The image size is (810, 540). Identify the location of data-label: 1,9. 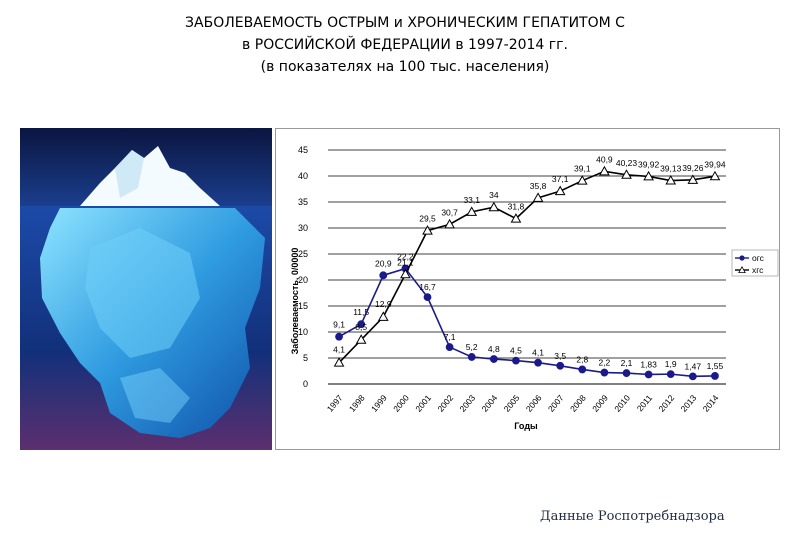
(671, 364).